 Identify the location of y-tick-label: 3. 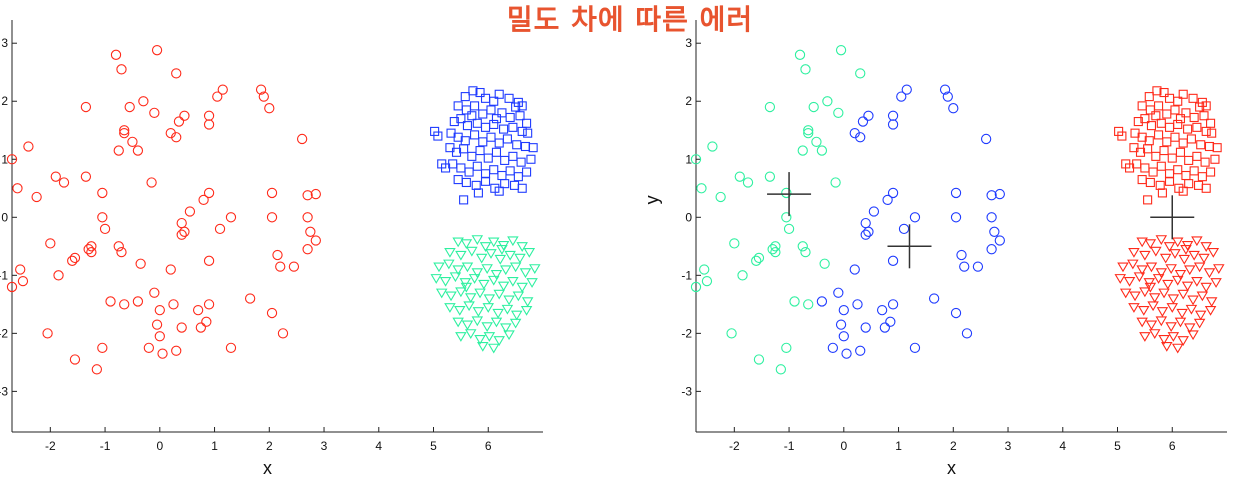
(4, 43).